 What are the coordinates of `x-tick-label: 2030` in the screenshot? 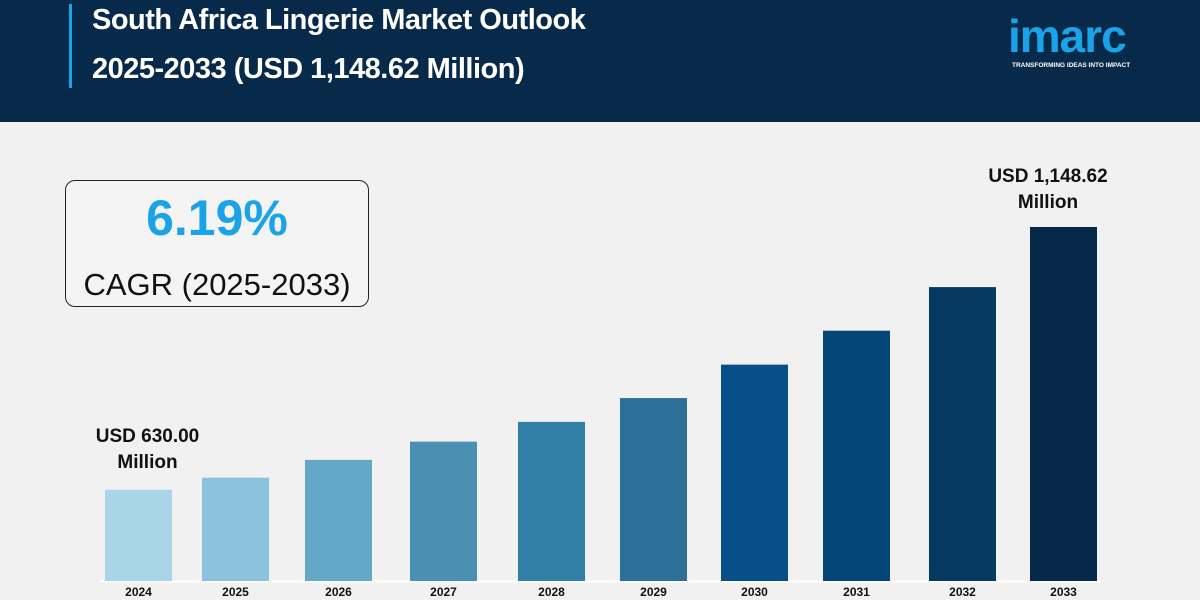 It's located at (754, 592).